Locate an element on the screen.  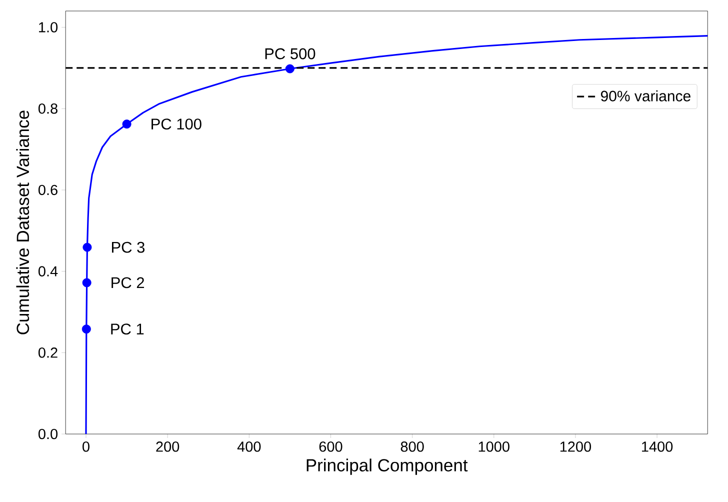
x-axis-title: Principal Component is located at coordinates (387, 466).